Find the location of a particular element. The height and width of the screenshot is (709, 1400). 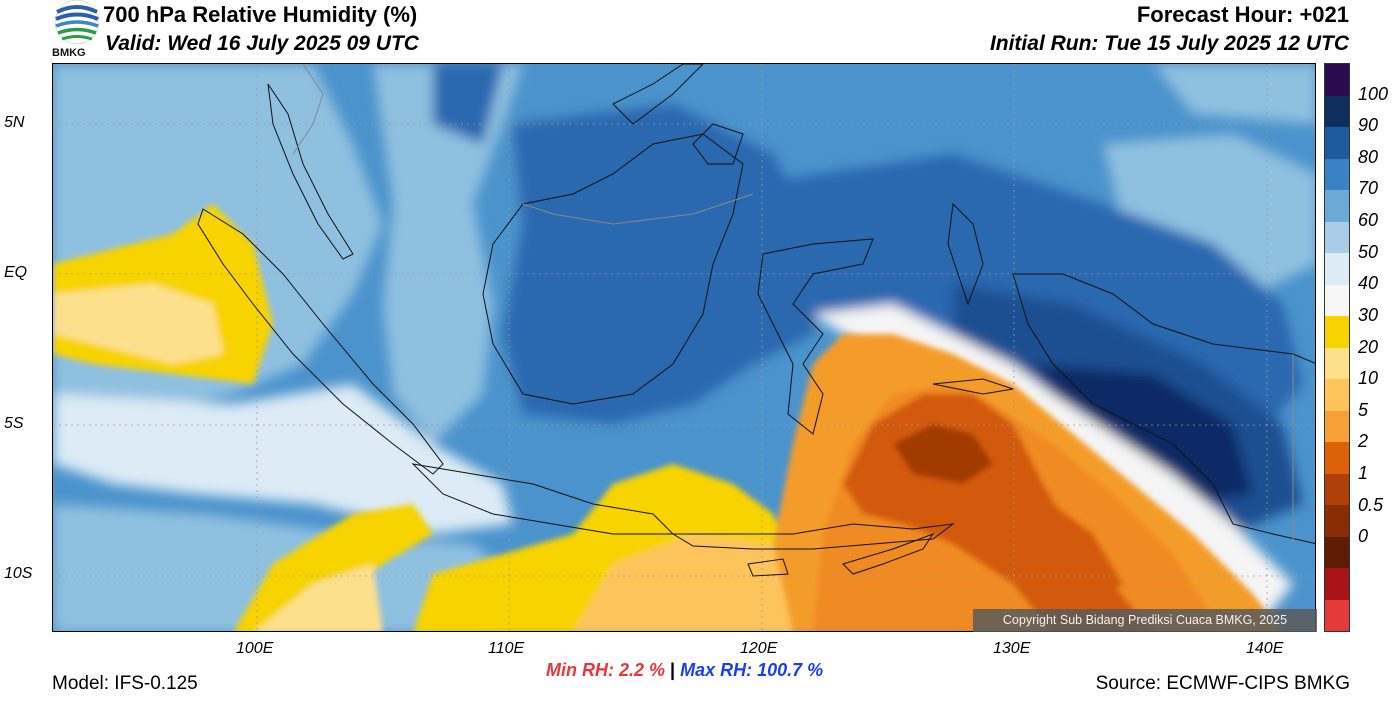

colorbar-tick-label: 10 is located at coordinates (1368, 378).